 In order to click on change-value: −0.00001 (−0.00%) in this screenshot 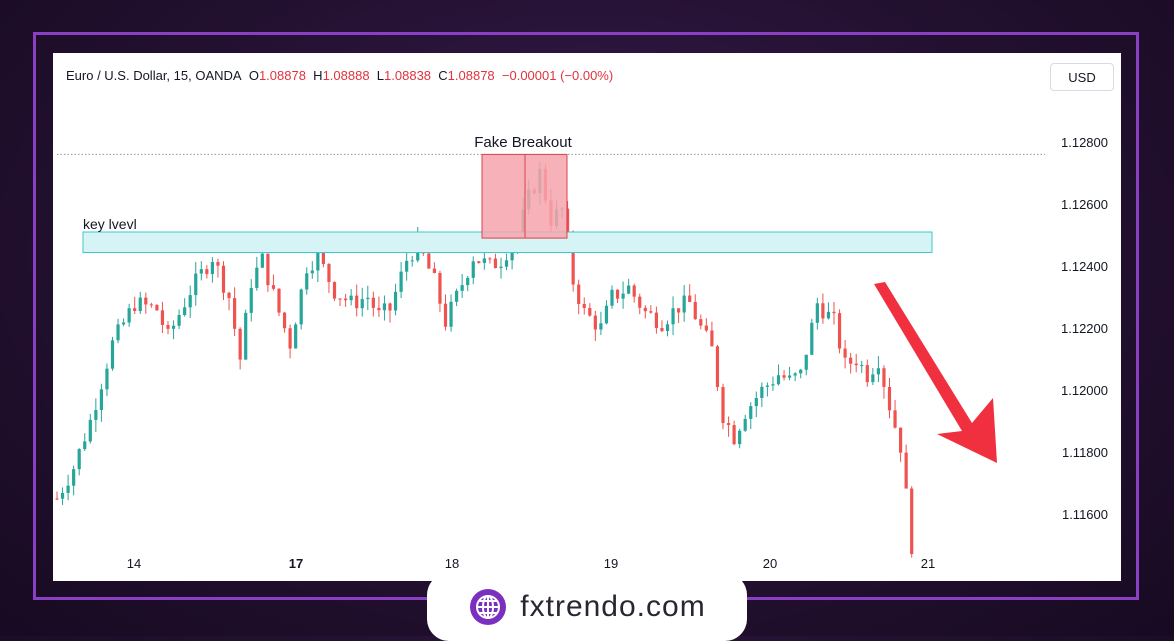, I will do `click(557, 75)`.